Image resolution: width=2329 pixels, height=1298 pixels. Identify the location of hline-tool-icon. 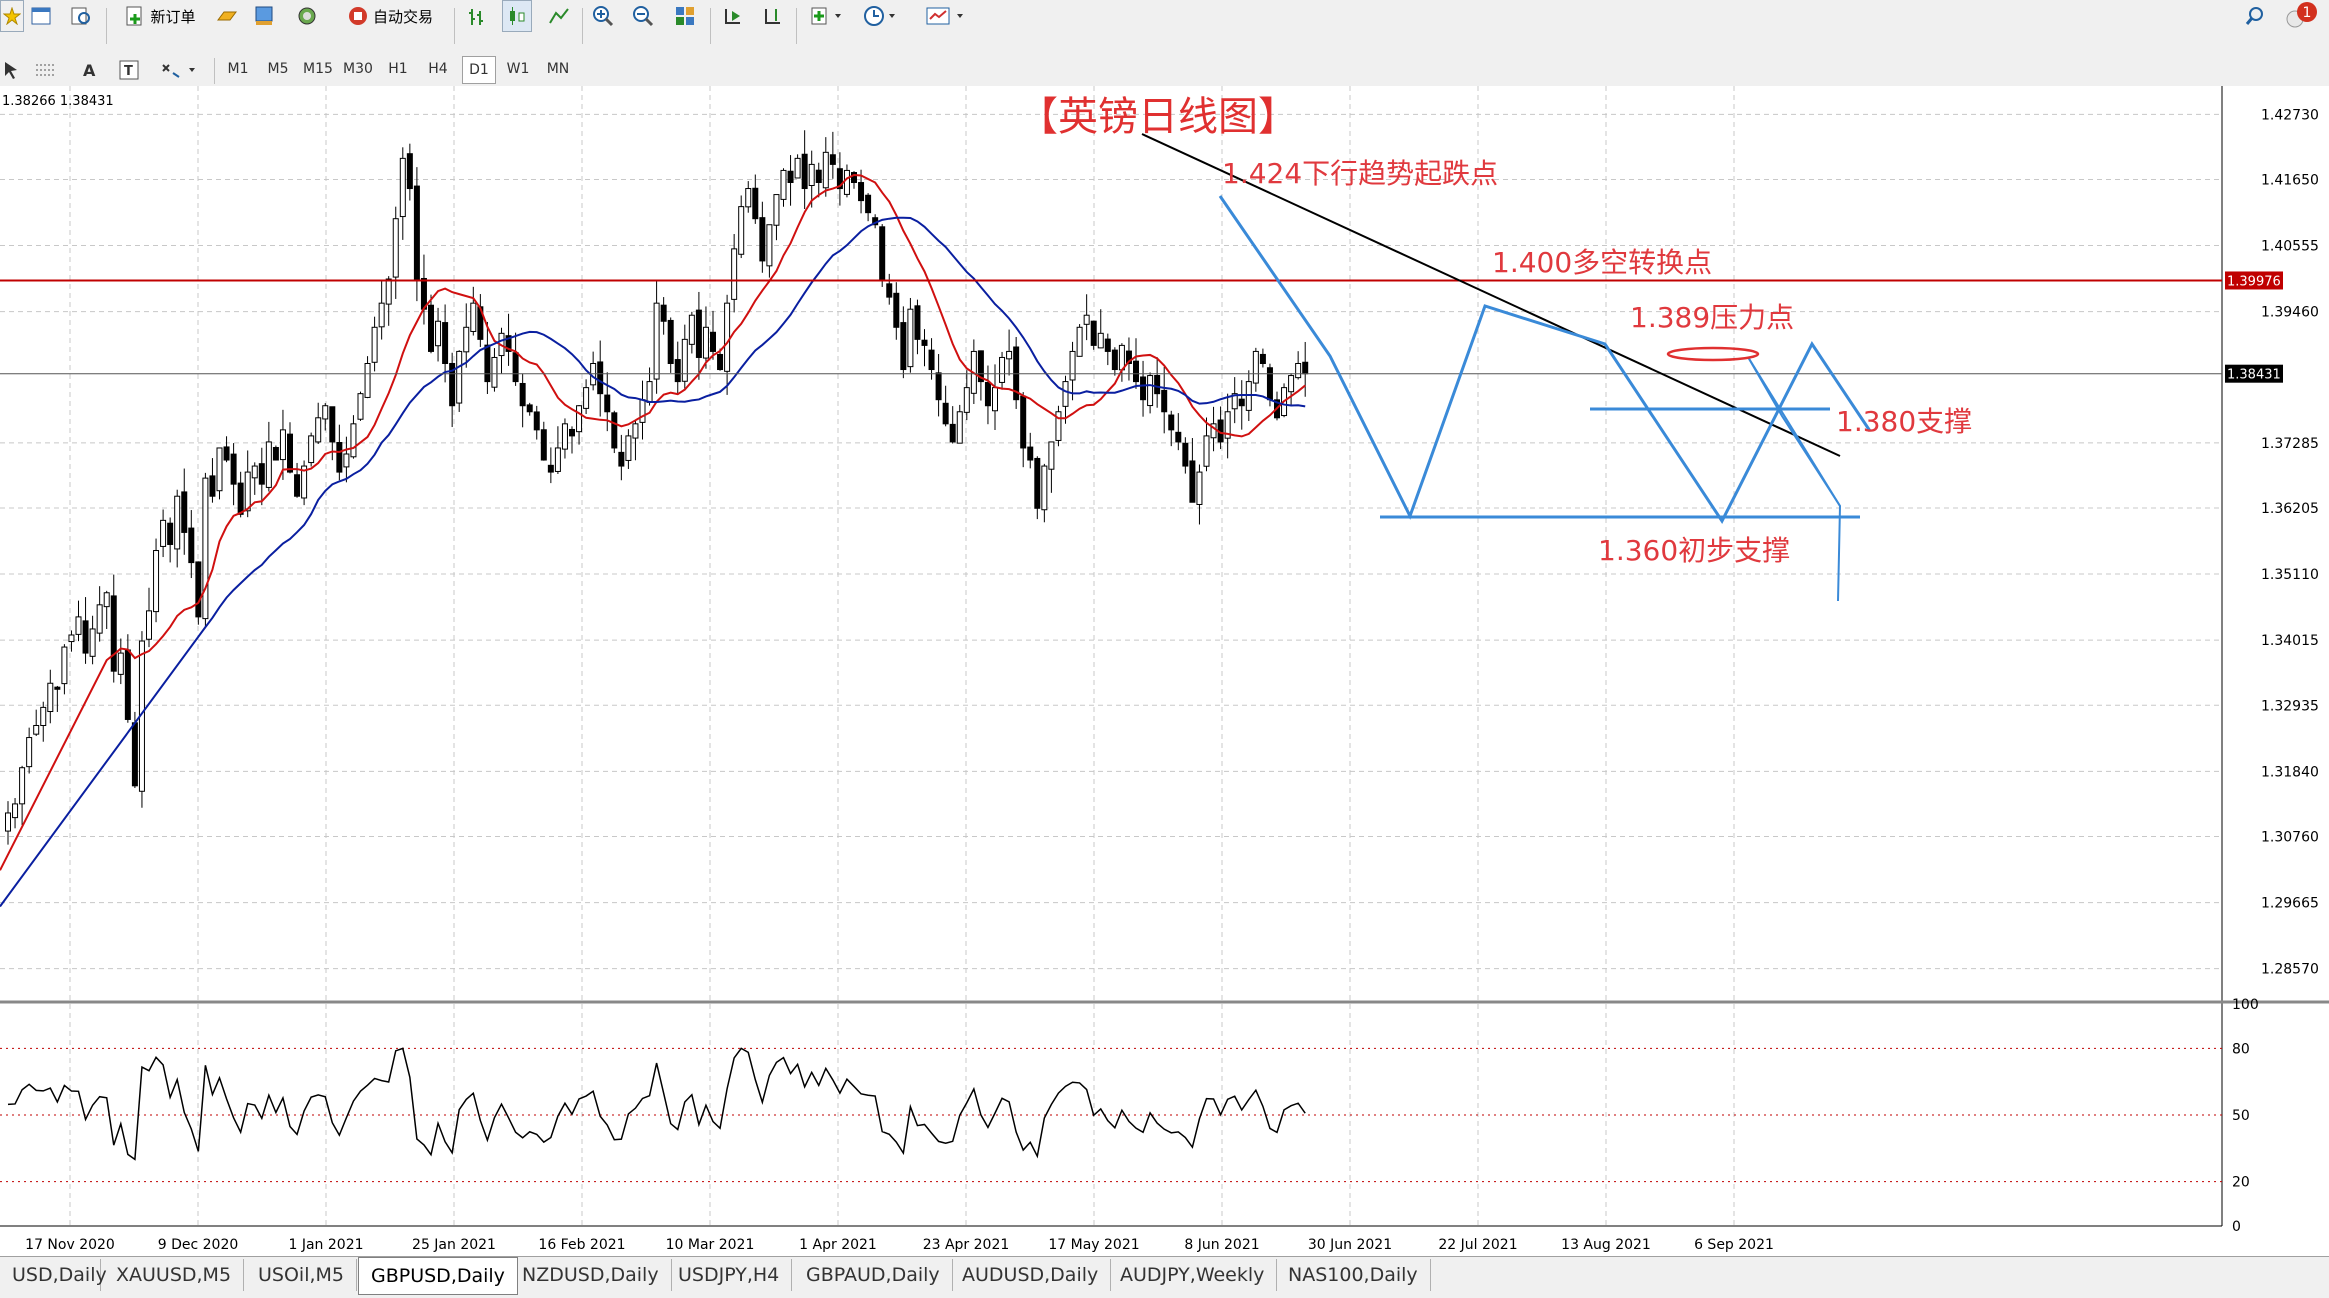
(45, 70).